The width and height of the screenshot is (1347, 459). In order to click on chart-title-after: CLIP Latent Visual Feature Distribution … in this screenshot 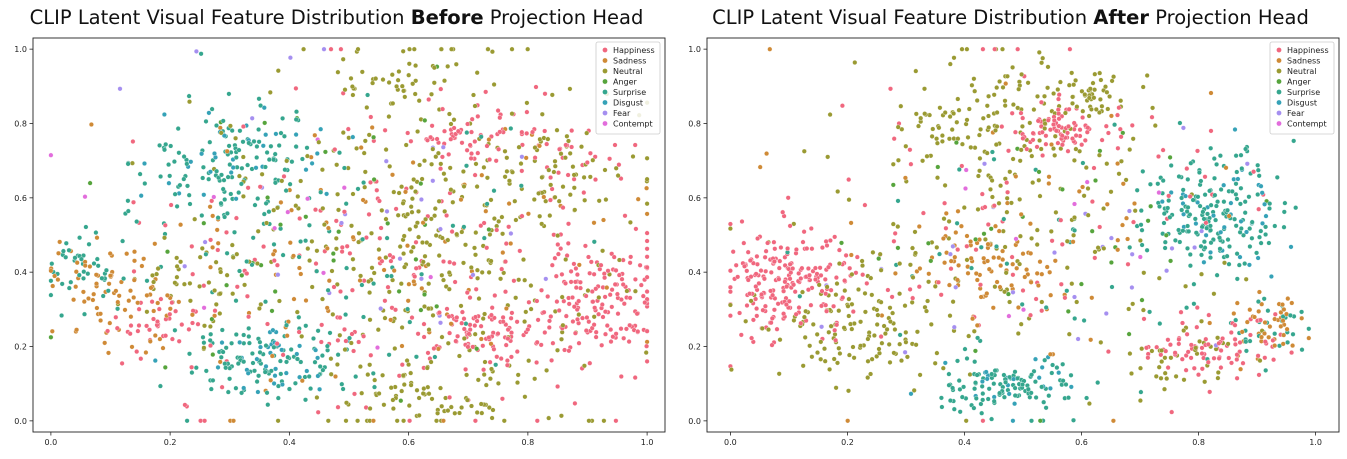, I will do `click(1010, 17)`.